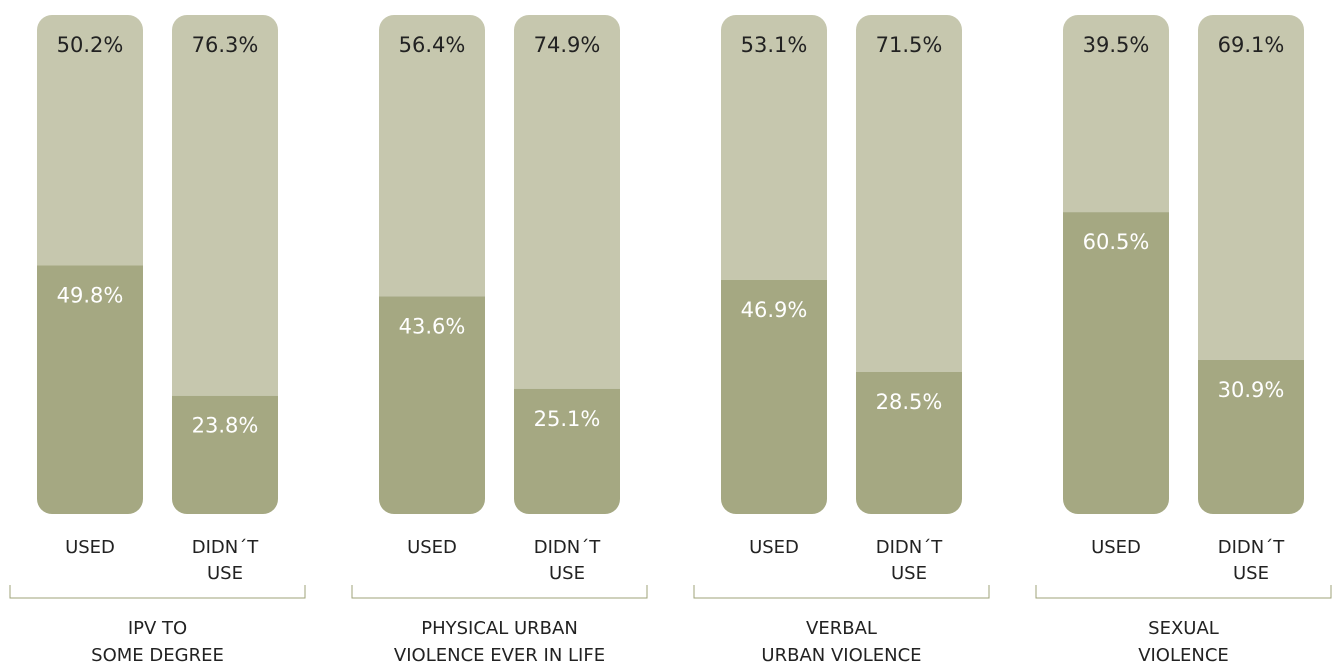 This screenshot has height=667, width=1332. Describe the element at coordinates (157, 628) in the screenshot. I see `group-label: IPV TO` at that location.